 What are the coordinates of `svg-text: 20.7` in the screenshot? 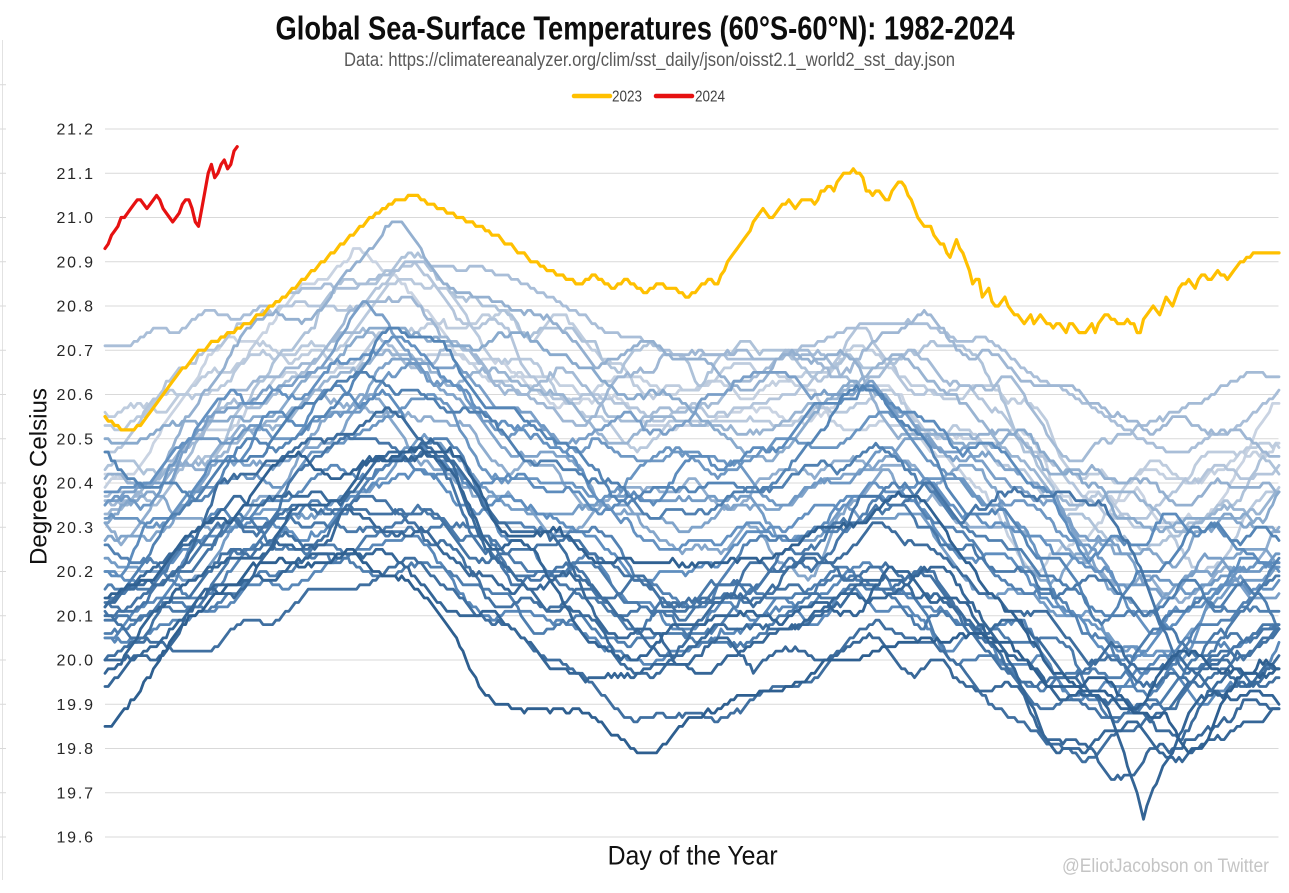 It's located at (75, 351).